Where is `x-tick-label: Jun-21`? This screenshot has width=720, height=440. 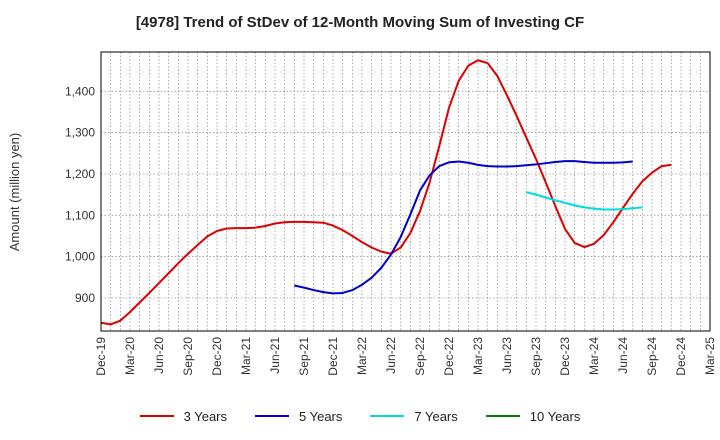 x-tick-label: Jun-21 is located at coordinates (275, 355).